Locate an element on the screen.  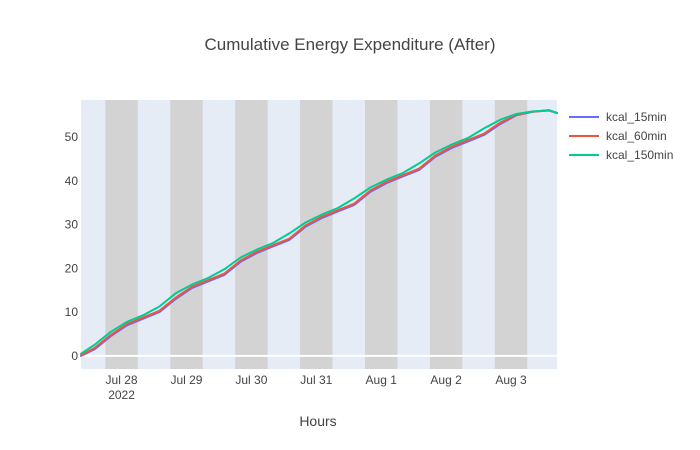
y-tick-label: 0 is located at coordinates (74, 356).